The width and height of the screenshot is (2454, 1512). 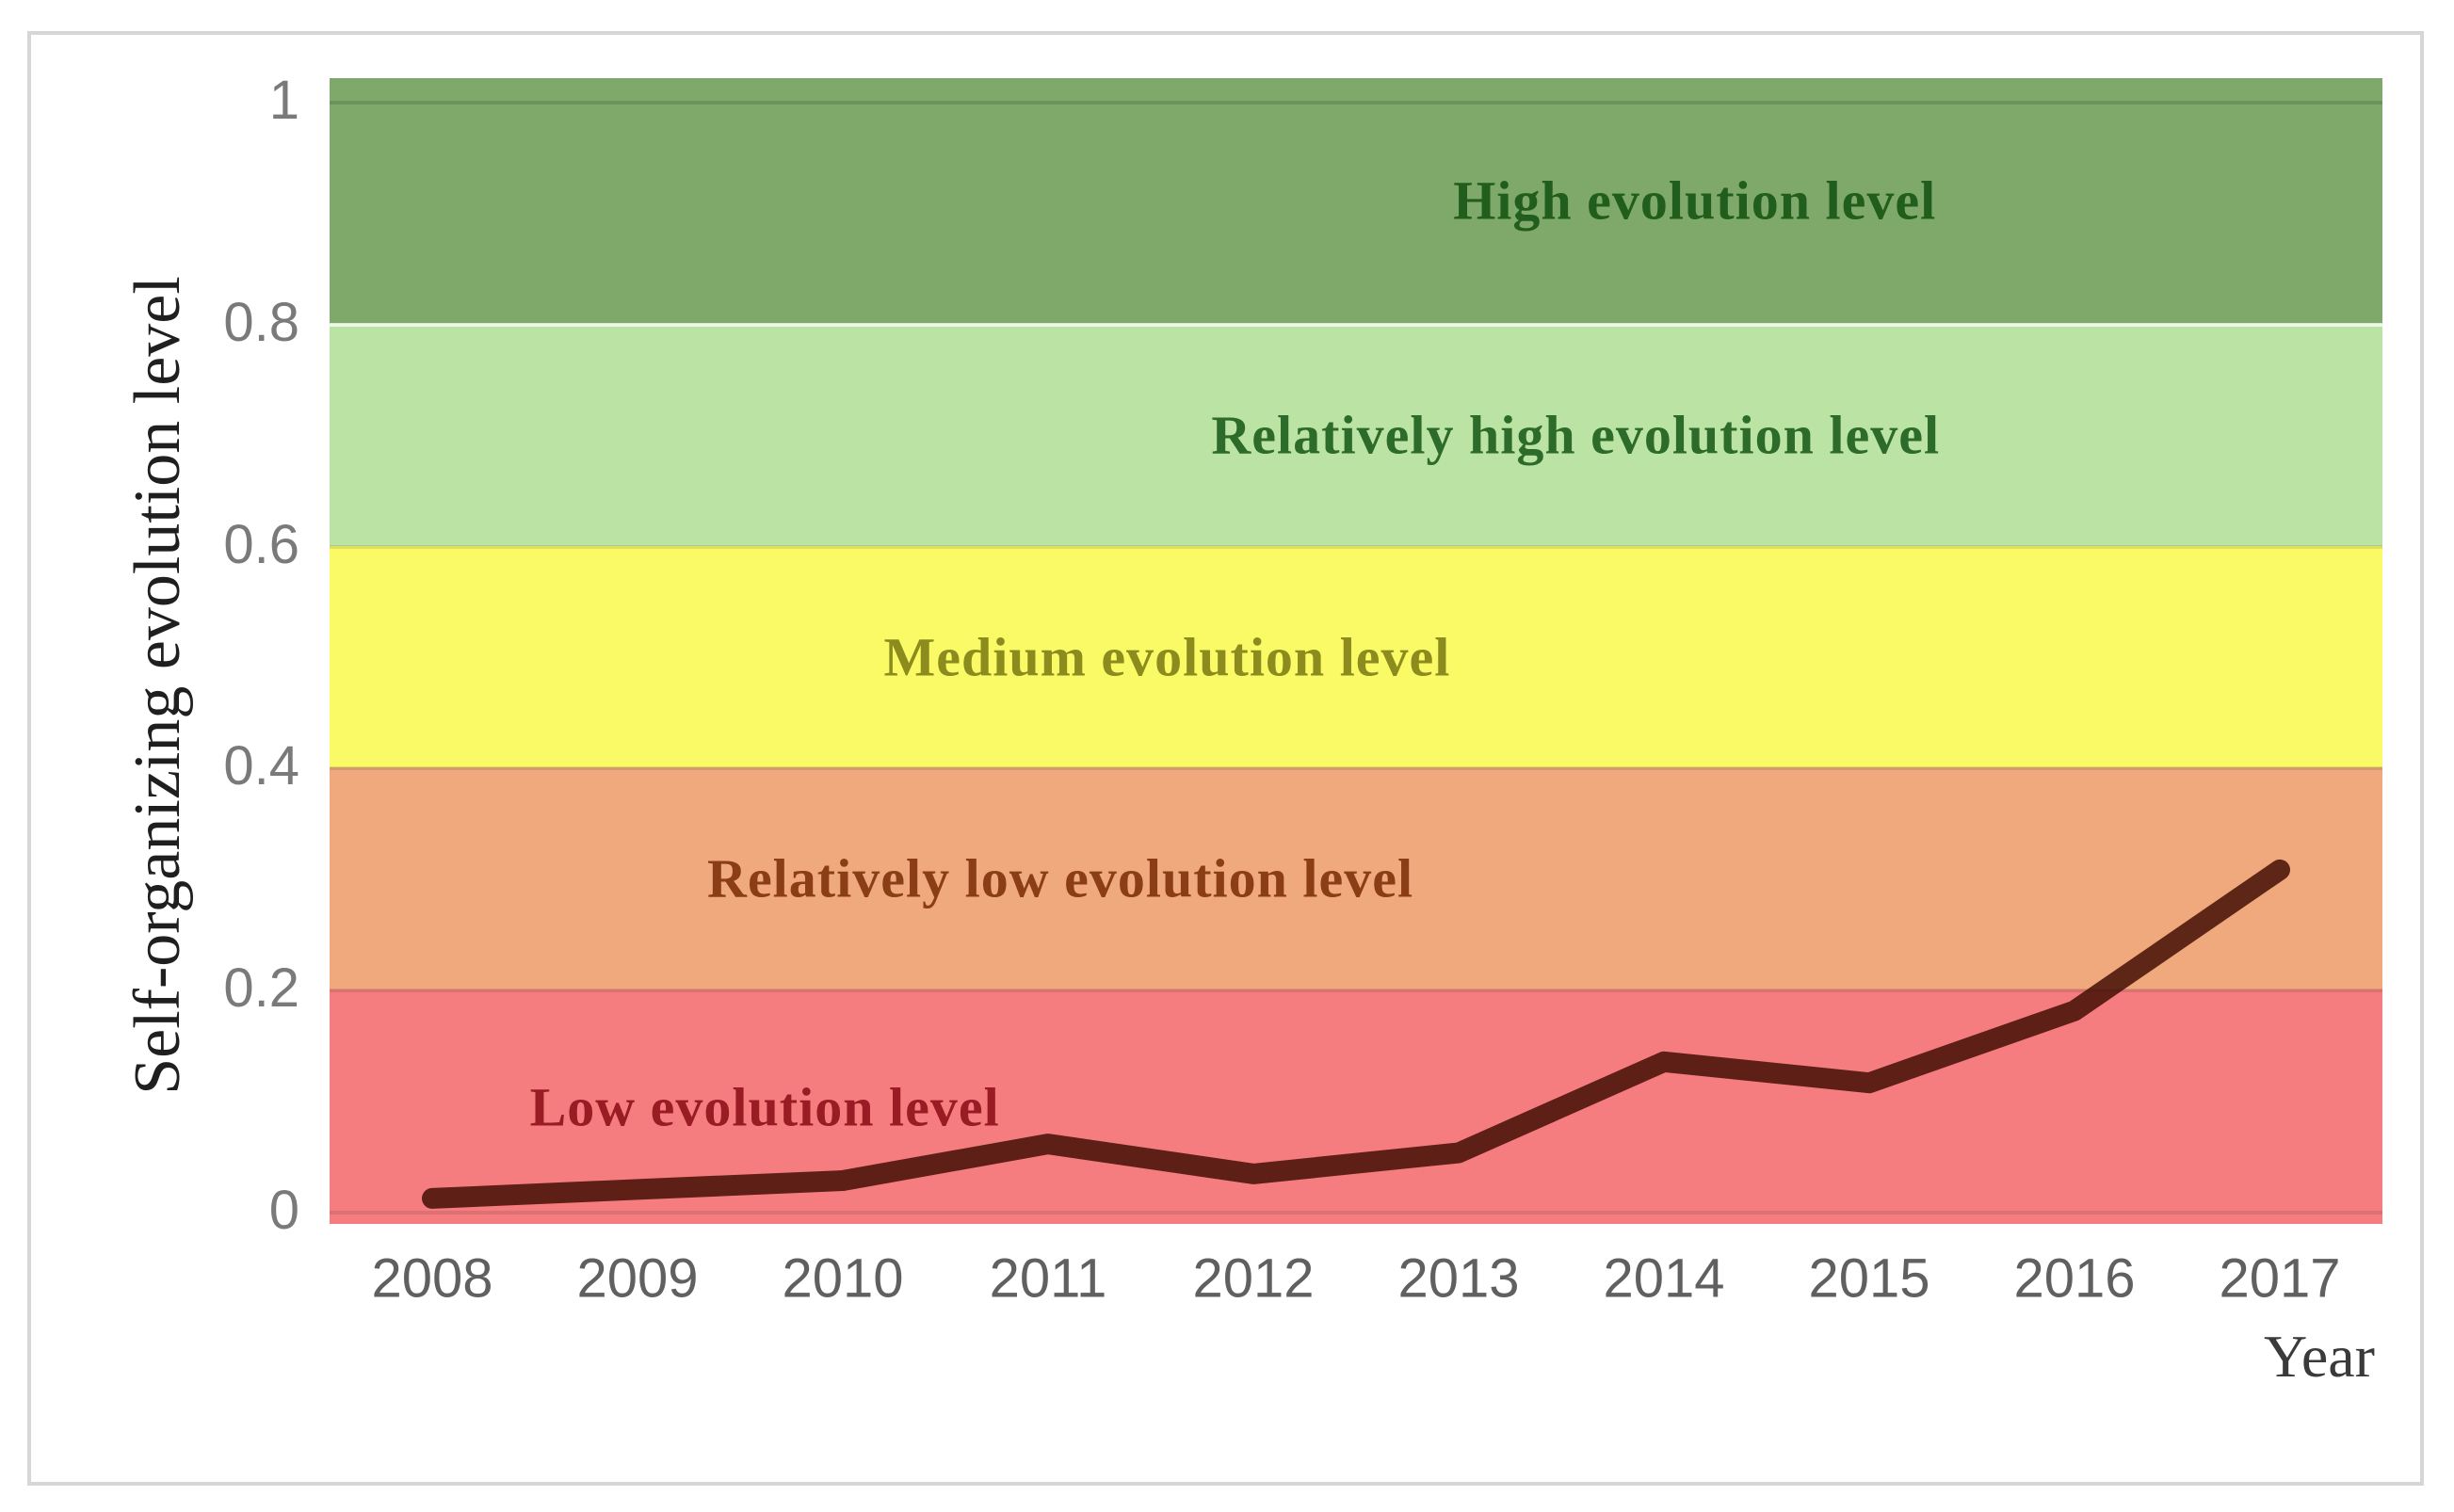 What do you see at coordinates (1356, 768) in the screenshot?
I see `gridline-0.4` at bounding box center [1356, 768].